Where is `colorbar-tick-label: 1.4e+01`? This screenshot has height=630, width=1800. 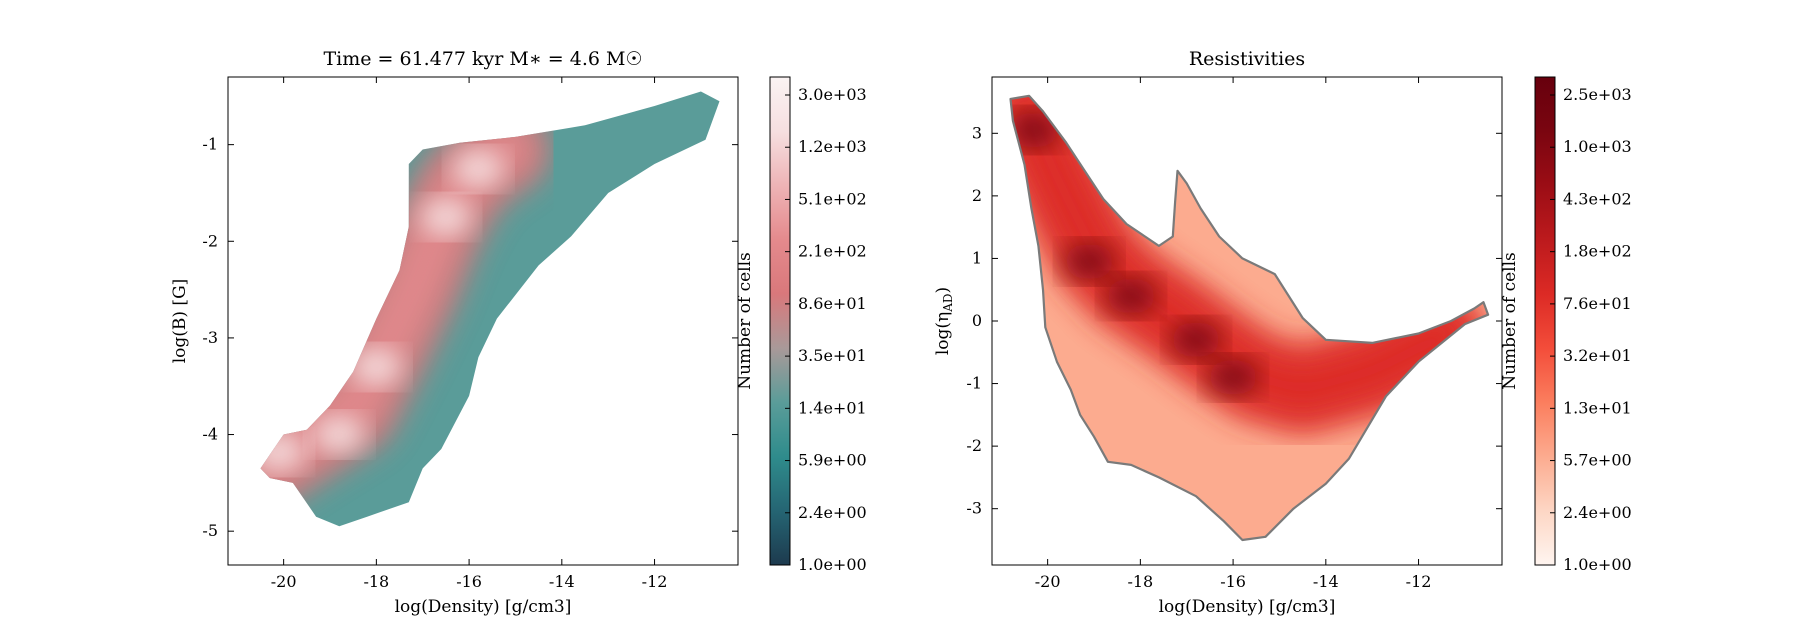 colorbar-tick-label: 1.4e+01 is located at coordinates (832, 407).